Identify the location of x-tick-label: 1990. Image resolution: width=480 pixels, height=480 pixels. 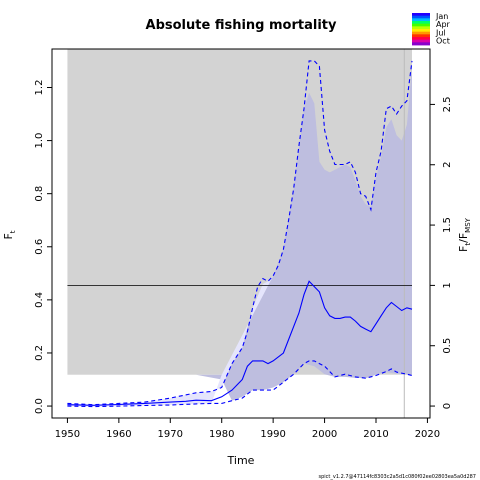
(272, 434).